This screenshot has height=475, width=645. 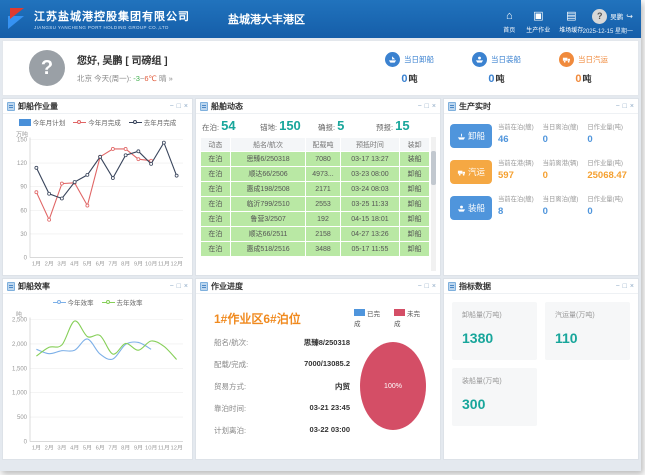 I want to click on svg-text: 1月, so click(x=36, y=264).